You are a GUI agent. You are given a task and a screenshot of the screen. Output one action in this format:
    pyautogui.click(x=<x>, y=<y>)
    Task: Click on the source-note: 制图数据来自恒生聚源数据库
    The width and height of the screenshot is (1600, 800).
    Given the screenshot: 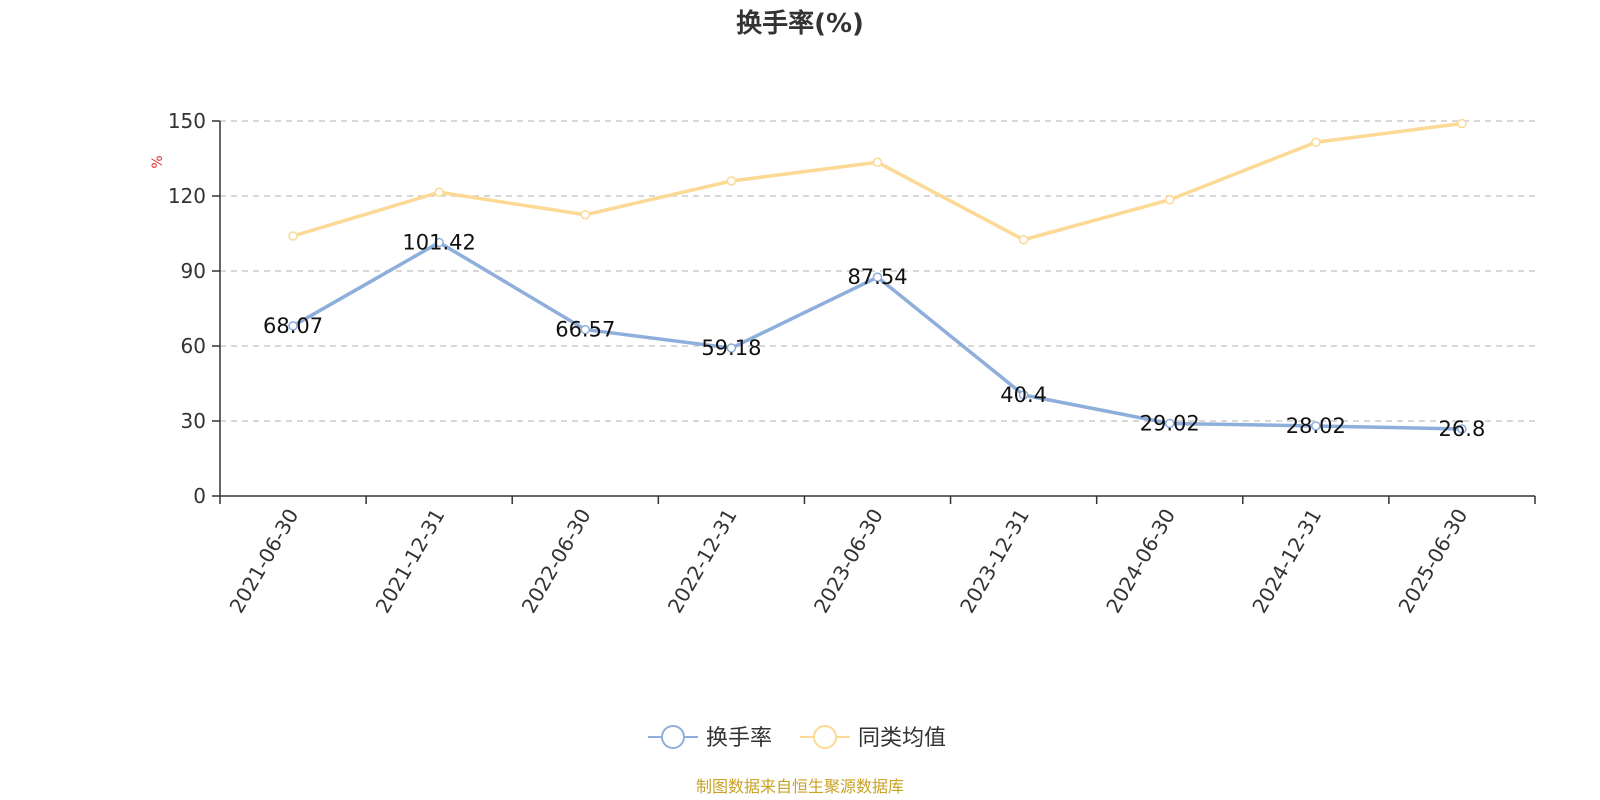 What is the action you would take?
    pyautogui.click(x=800, y=786)
    